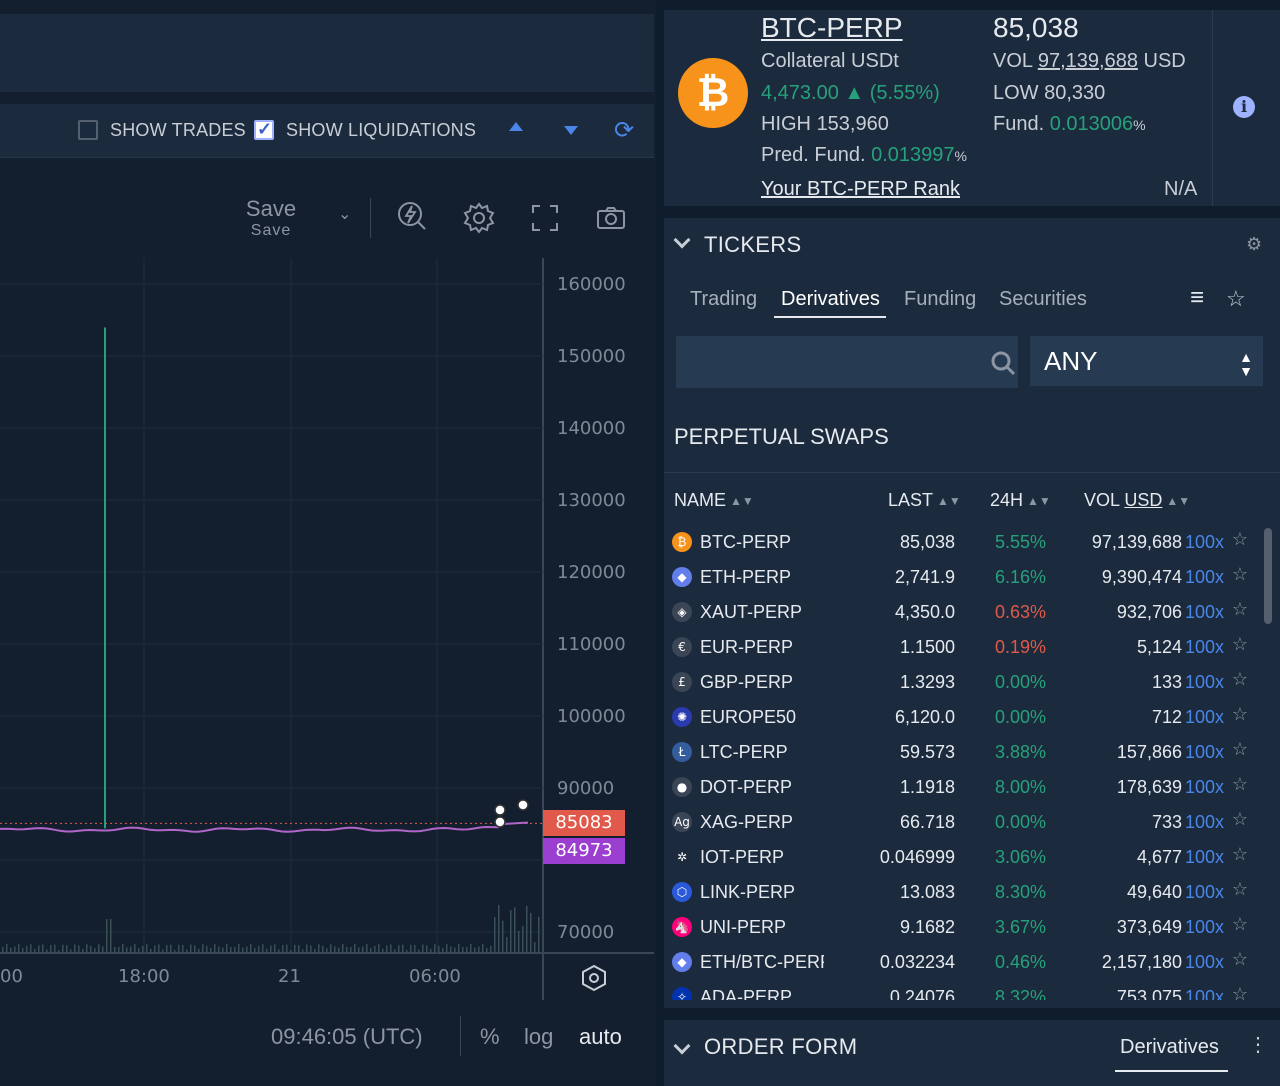 This screenshot has height=1086, width=1280. I want to click on camera-icon, so click(611, 221).